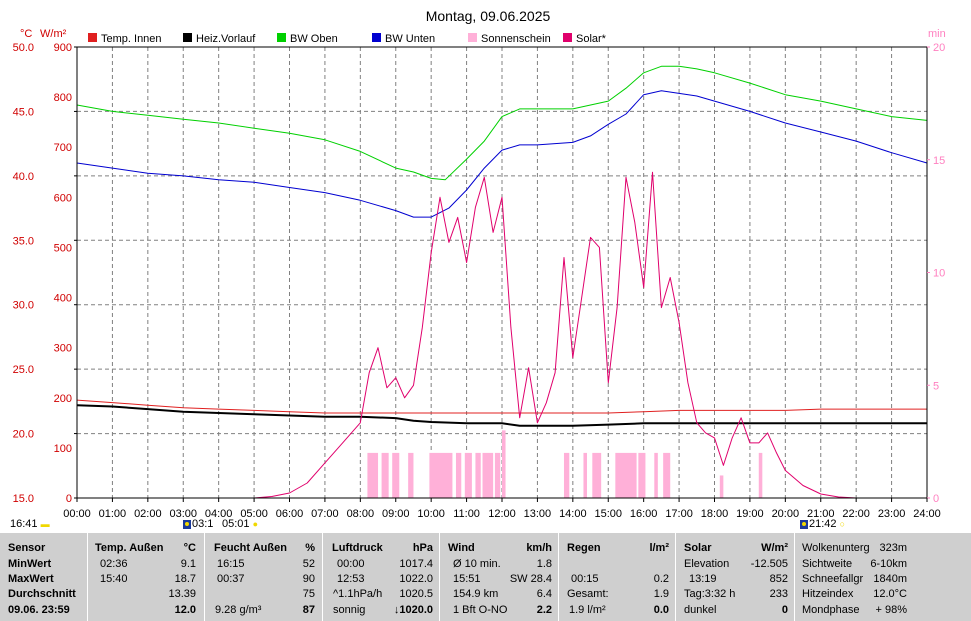 The width and height of the screenshot is (971, 621). Describe the element at coordinates (396, 514) in the screenshot. I see `x-tick-label: 09:00` at that location.